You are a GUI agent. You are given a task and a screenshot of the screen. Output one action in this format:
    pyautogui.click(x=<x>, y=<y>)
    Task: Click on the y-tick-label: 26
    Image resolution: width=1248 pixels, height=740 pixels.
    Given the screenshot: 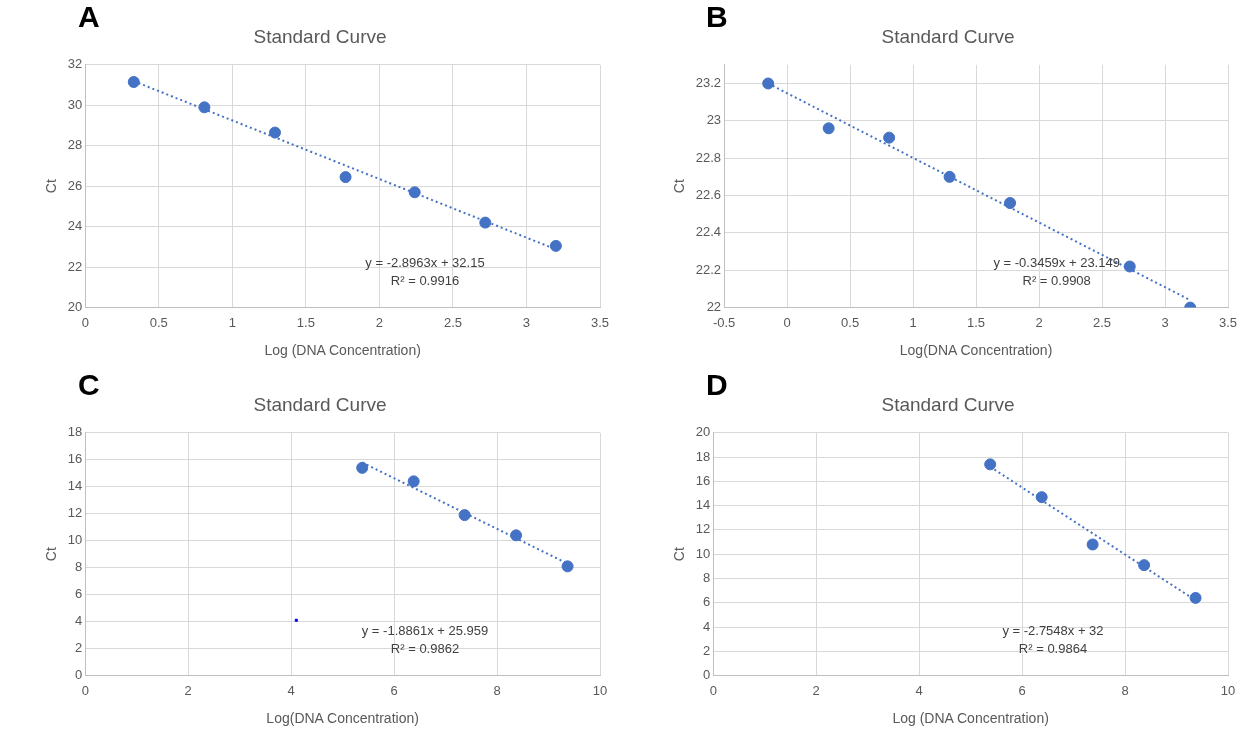 What is the action you would take?
    pyautogui.click(x=75, y=185)
    